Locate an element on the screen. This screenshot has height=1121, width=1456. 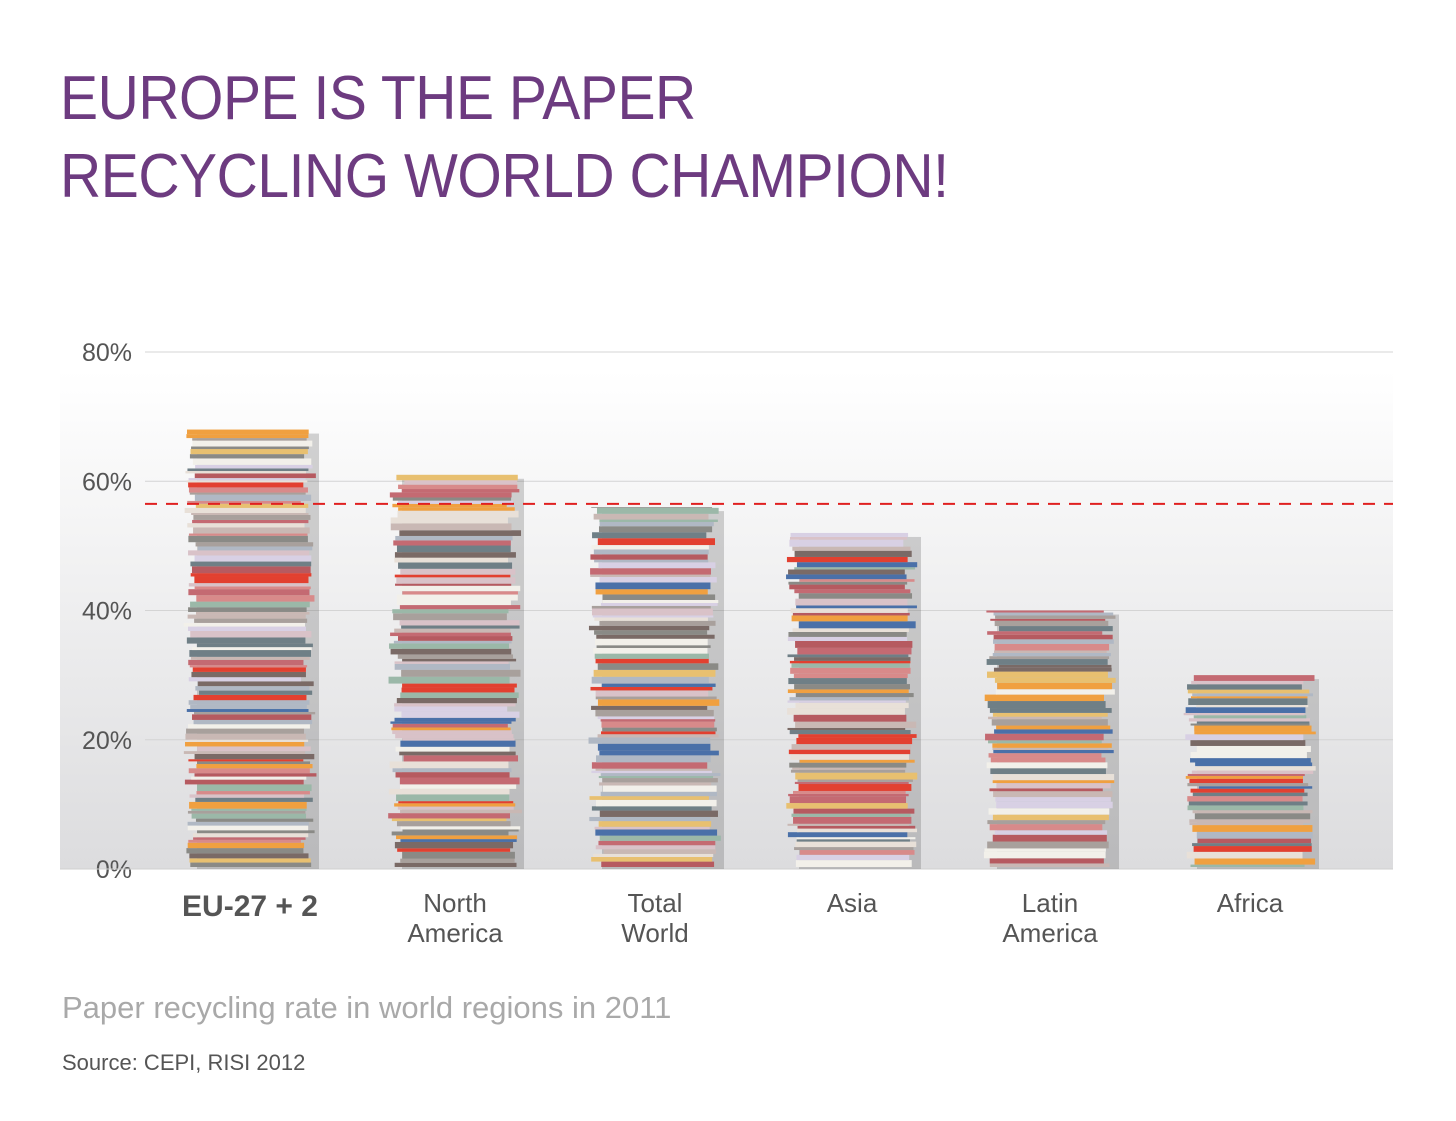
bar-paper-stack is located at coordinates (853, 700).